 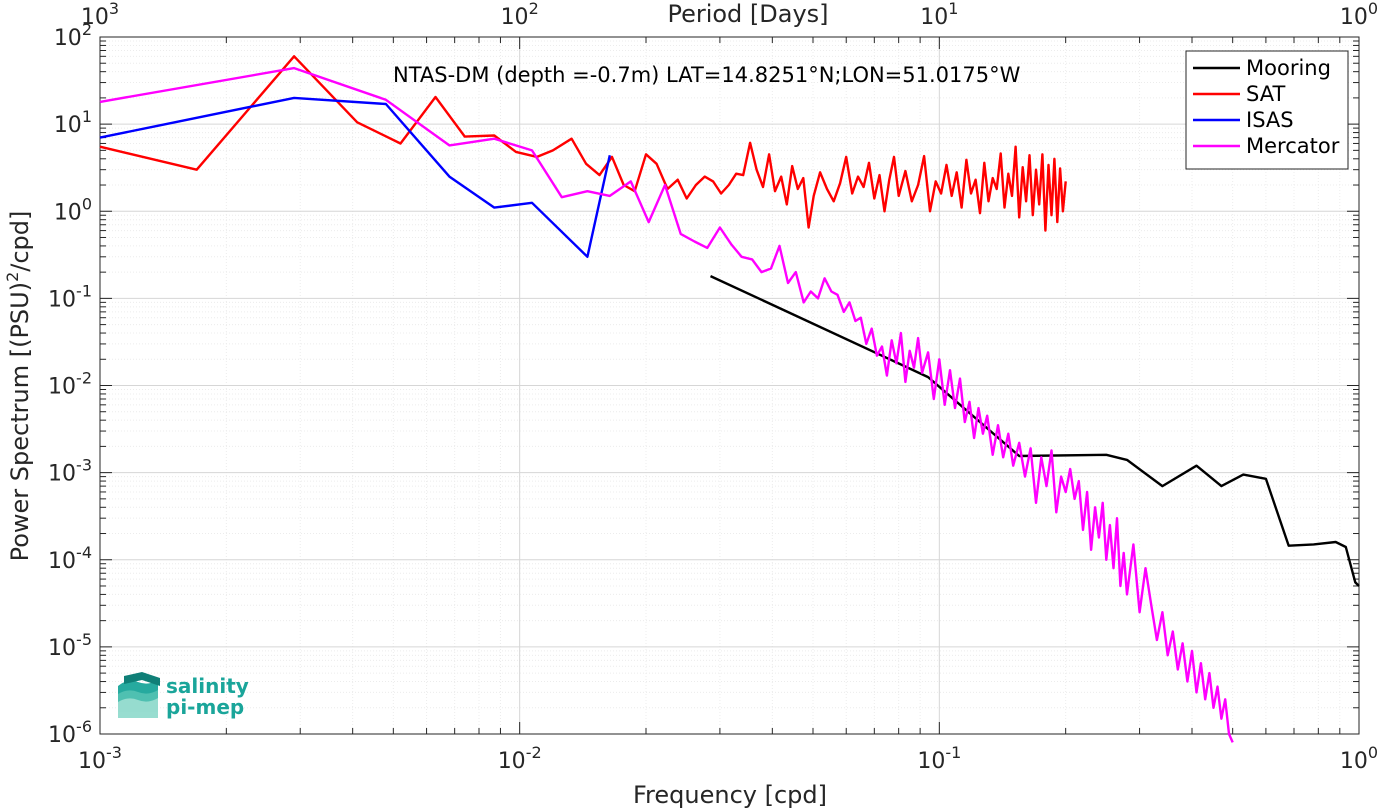 What do you see at coordinates (73, 35) in the screenshot?
I see `y-tick-label: 10²` at bounding box center [73, 35].